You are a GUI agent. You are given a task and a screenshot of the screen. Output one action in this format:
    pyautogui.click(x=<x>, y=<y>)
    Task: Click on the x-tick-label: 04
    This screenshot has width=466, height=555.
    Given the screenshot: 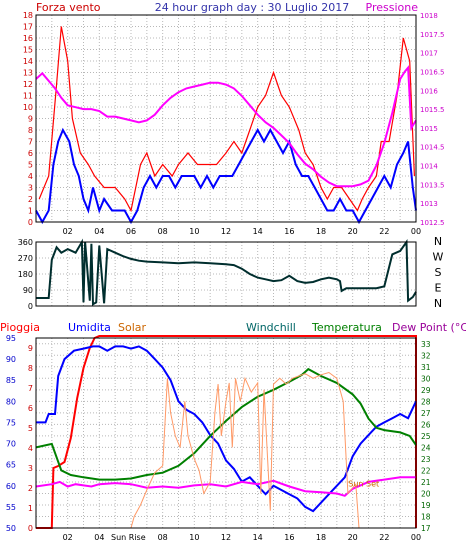 What is the action you would take?
    pyautogui.click(x=99, y=537)
    